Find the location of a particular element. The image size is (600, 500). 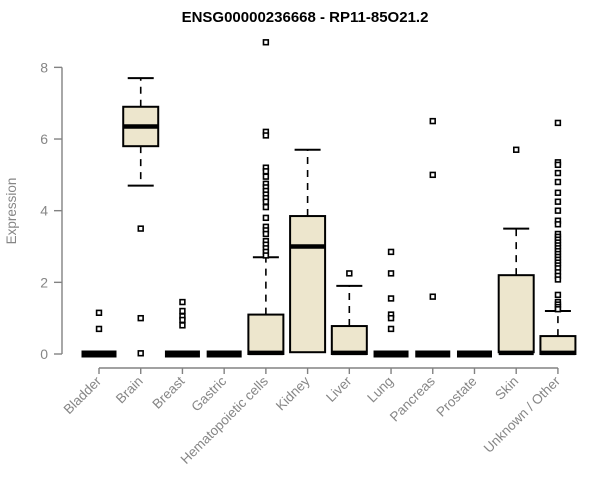

x-category-label: Bladder is located at coordinates (83, 395).